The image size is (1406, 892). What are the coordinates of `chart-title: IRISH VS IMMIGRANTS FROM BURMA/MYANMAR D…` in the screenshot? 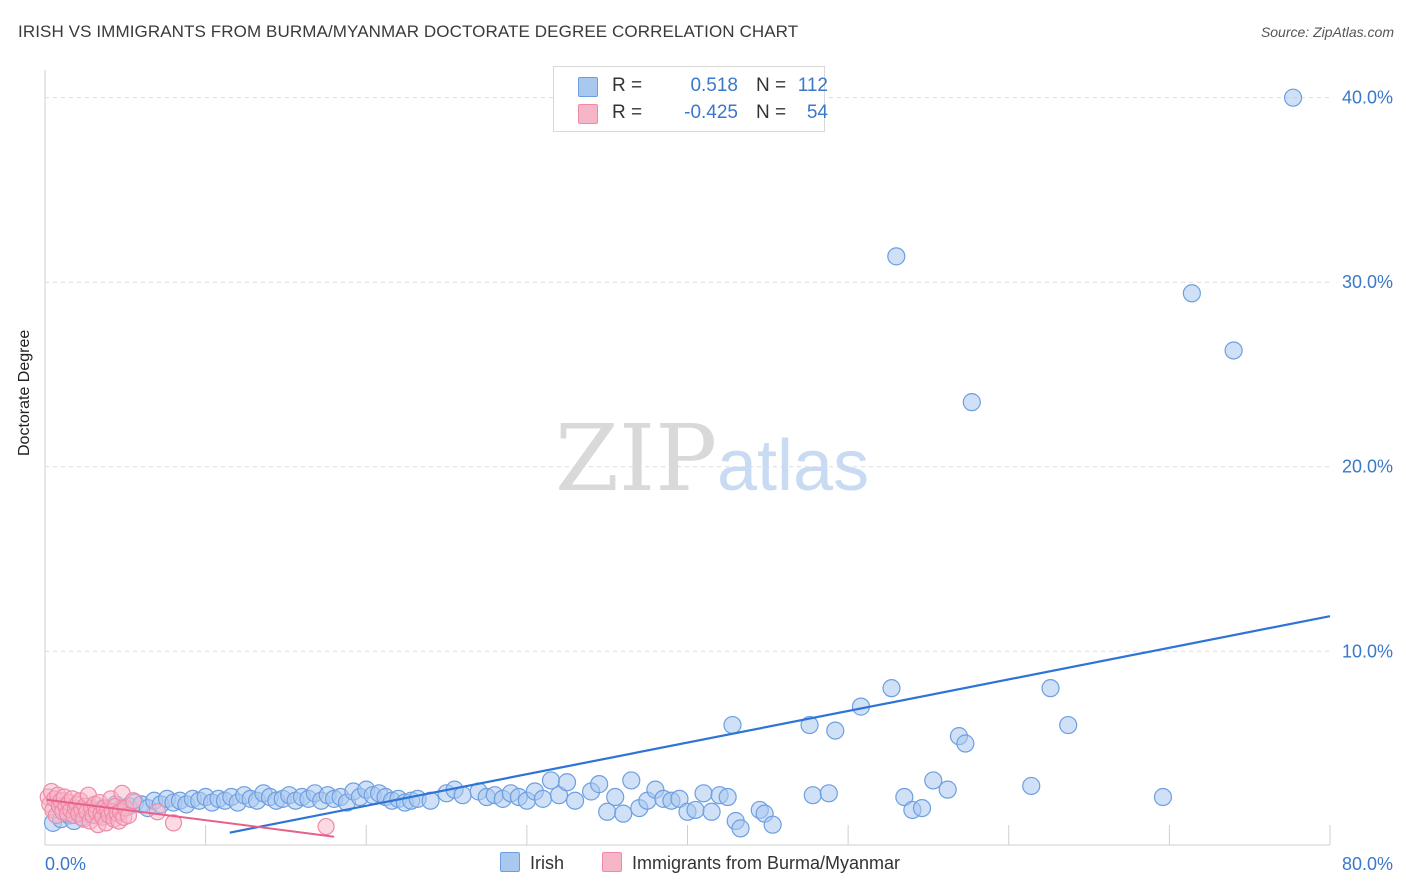 It's located at (408, 31).